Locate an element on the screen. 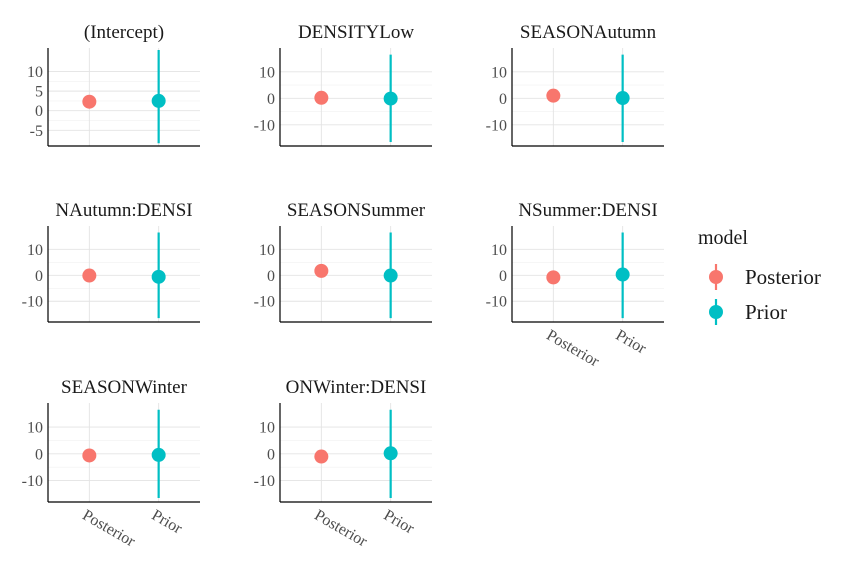 This screenshot has width=864, height=576. facet-panel: SEASONWinter -10 0 10 Posterior Prior is located at coordinates (111, 464).